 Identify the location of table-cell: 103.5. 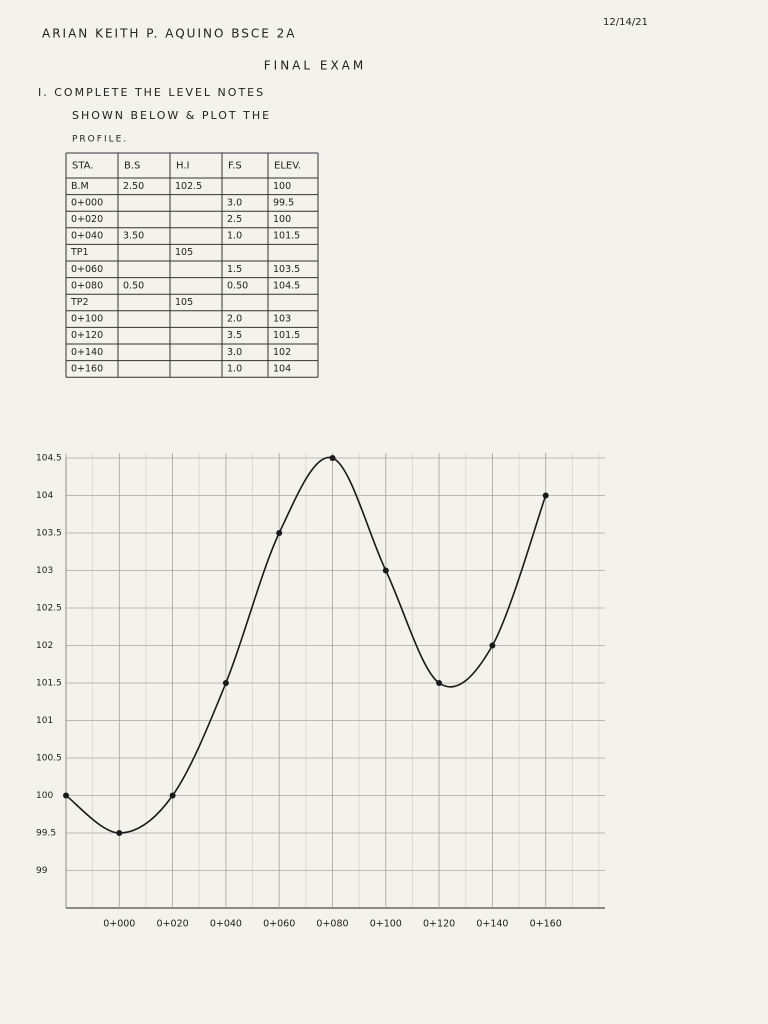
(286, 269).